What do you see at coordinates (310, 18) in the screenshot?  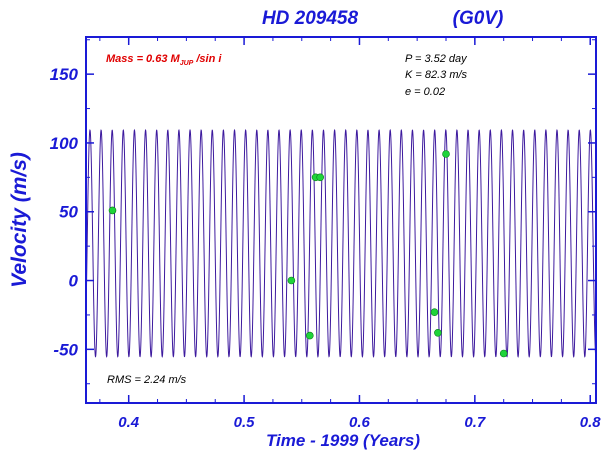 I see `chart-title: HD 209458` at bounding box center [310, 18].